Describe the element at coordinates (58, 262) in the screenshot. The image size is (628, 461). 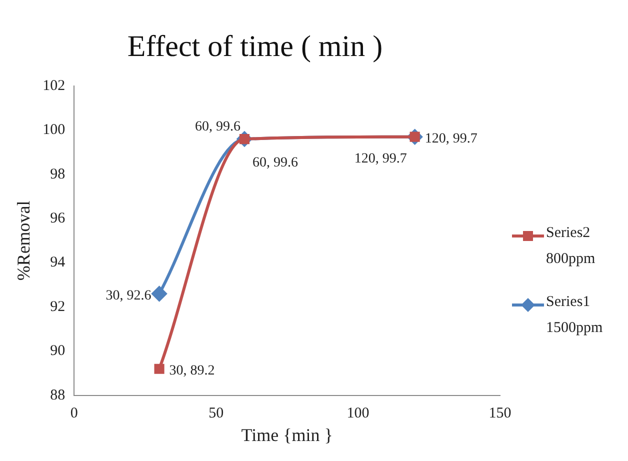
I see `y-tick-label: 94` at that location.